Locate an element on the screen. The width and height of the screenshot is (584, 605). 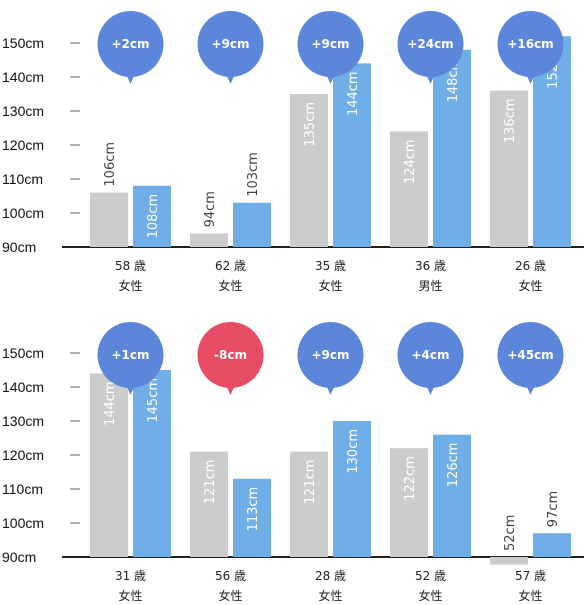
value-label-before: 52cm is located at coordinates (510, 533).